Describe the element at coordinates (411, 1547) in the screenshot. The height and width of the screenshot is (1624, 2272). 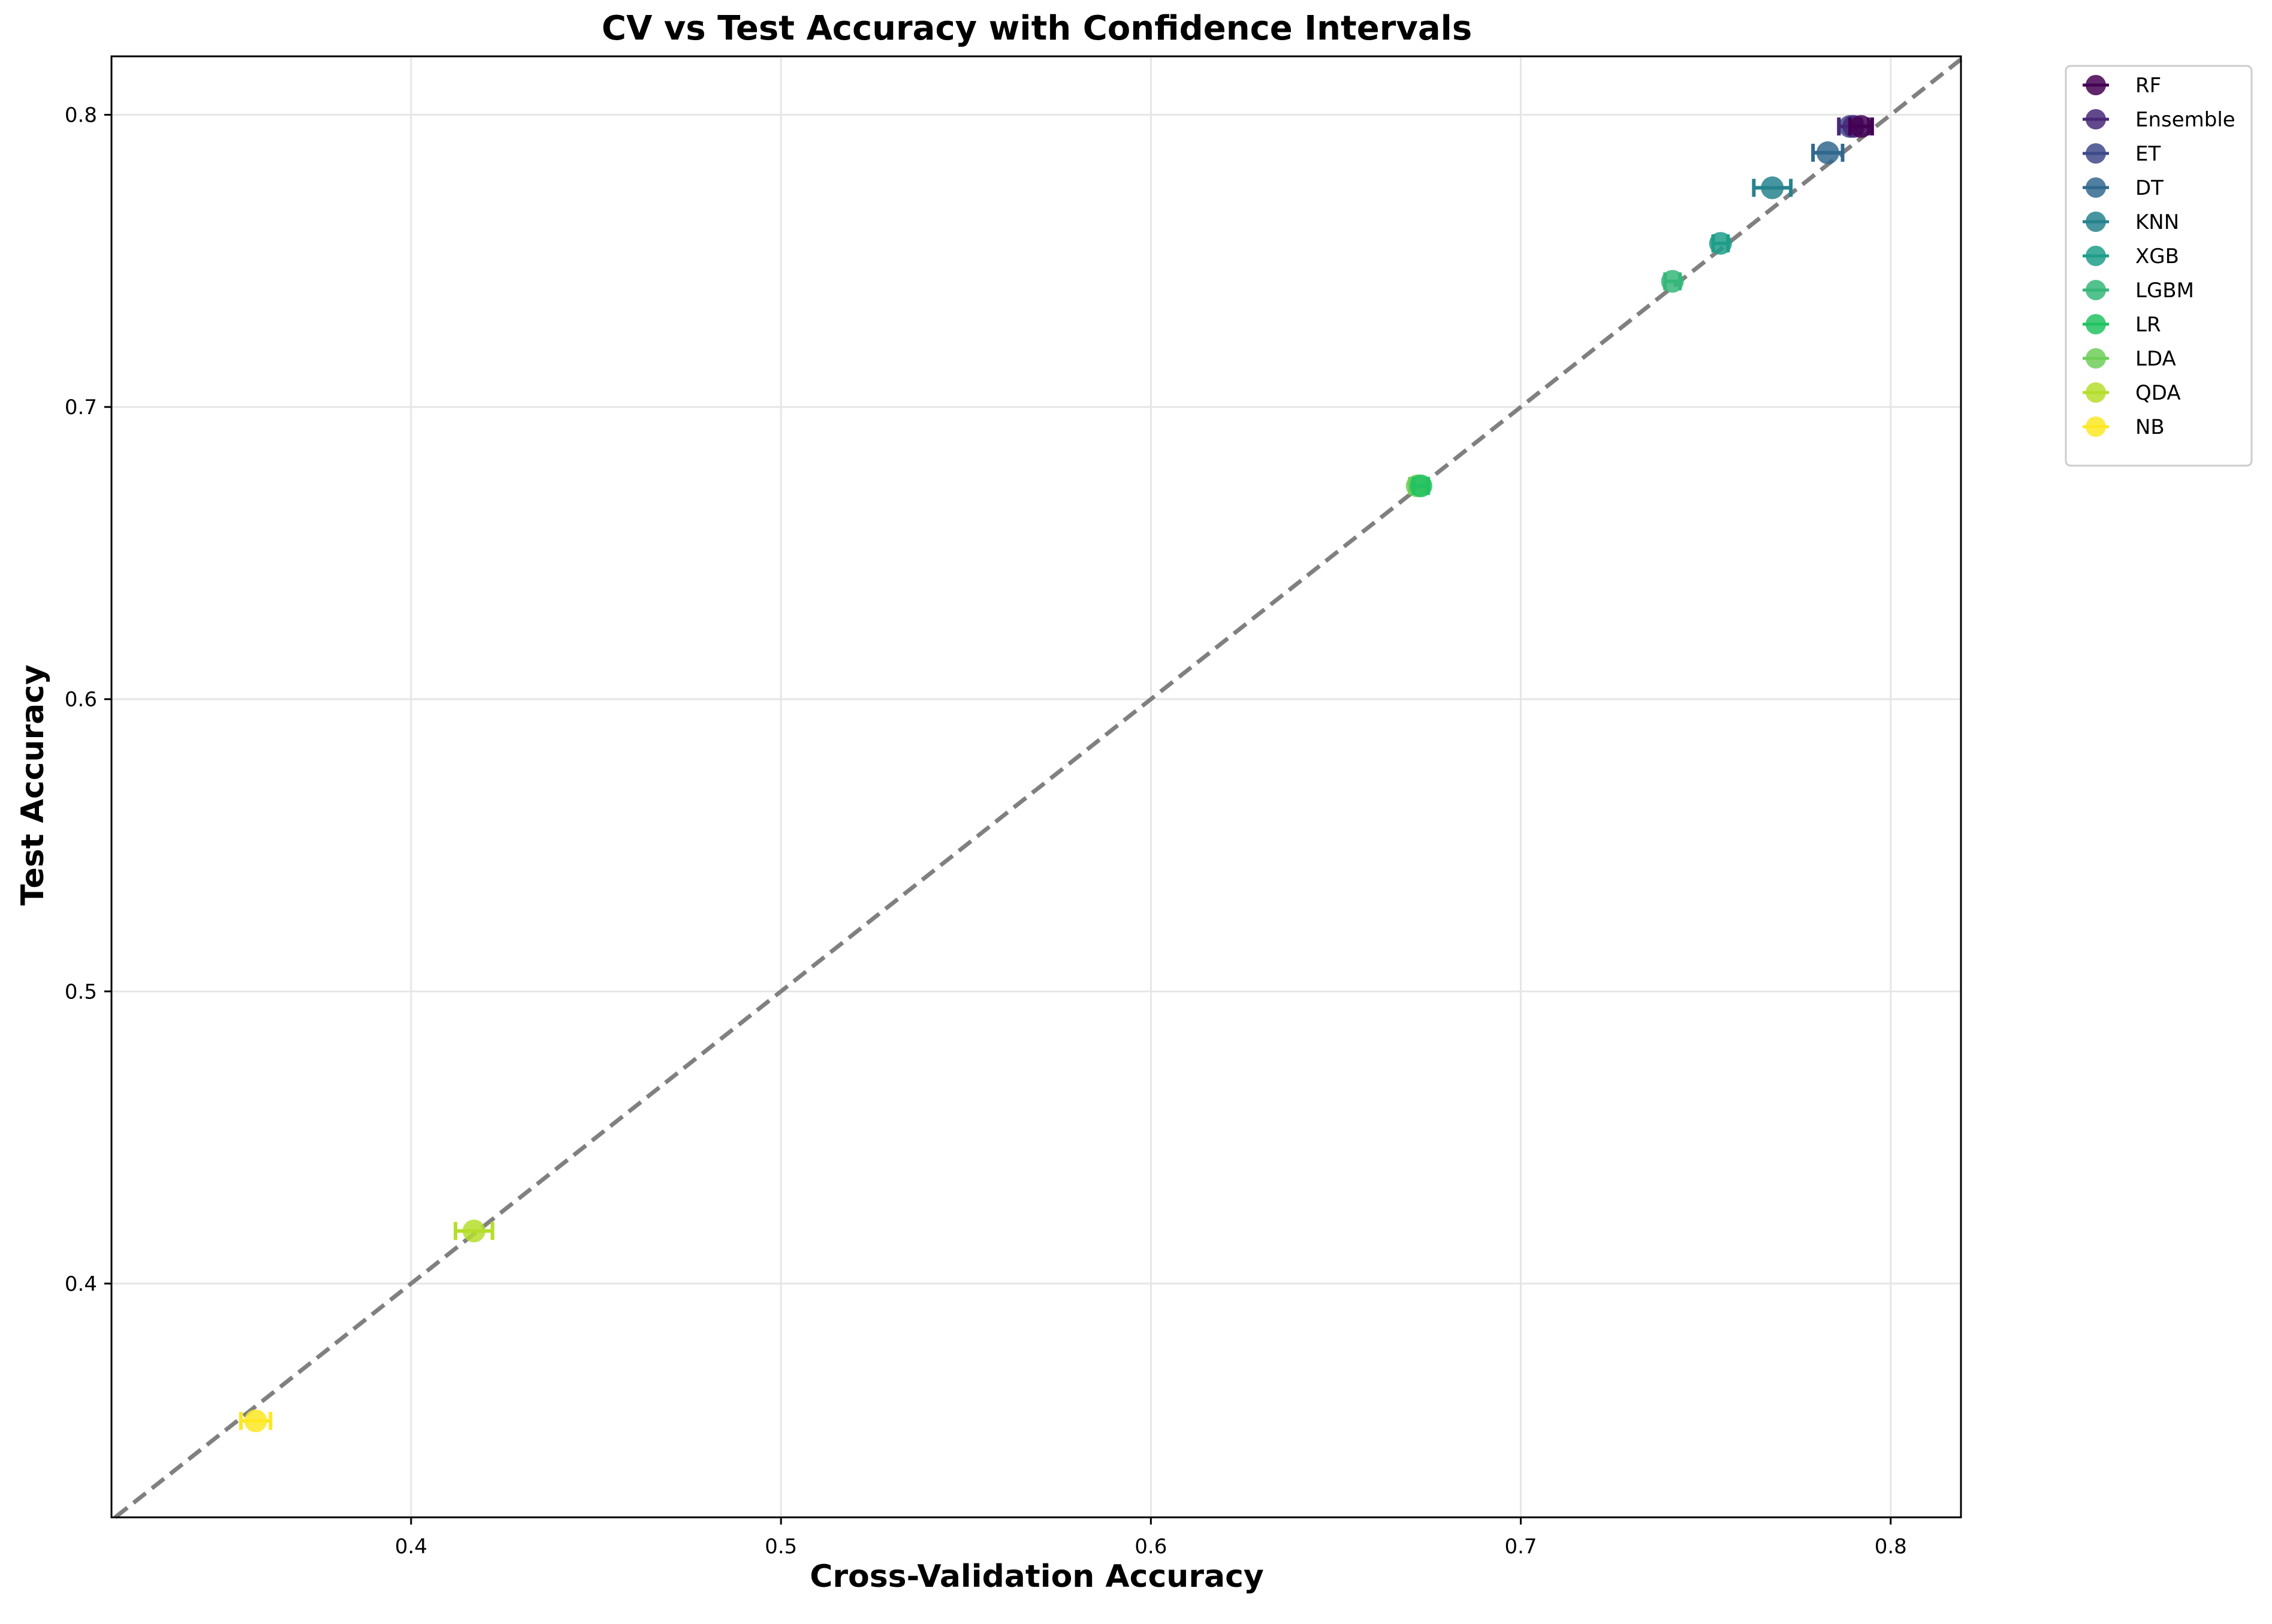
I see `x-tick-label: 0.4` at that location.